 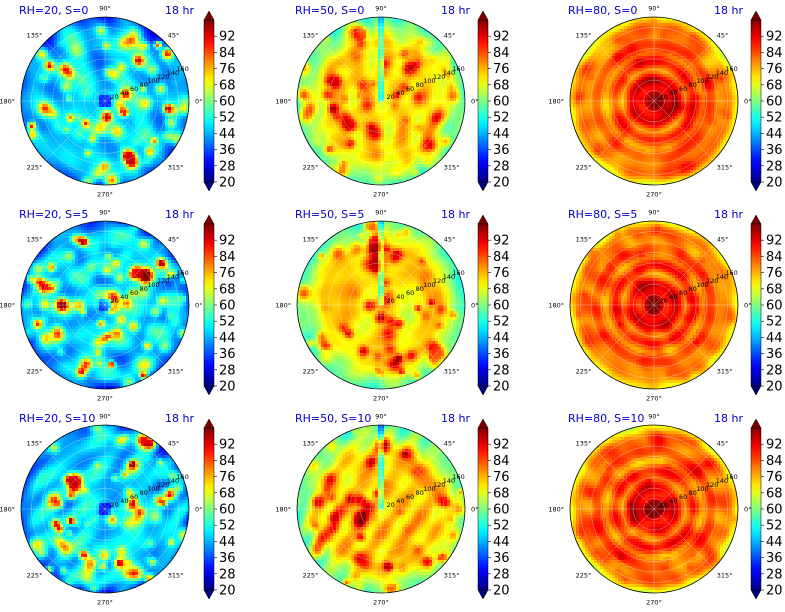 What do you see at coordinates (53, 10) in the screenshot?
I see `panel-title: RH=20, S=0` at bounding box center [53, 10].